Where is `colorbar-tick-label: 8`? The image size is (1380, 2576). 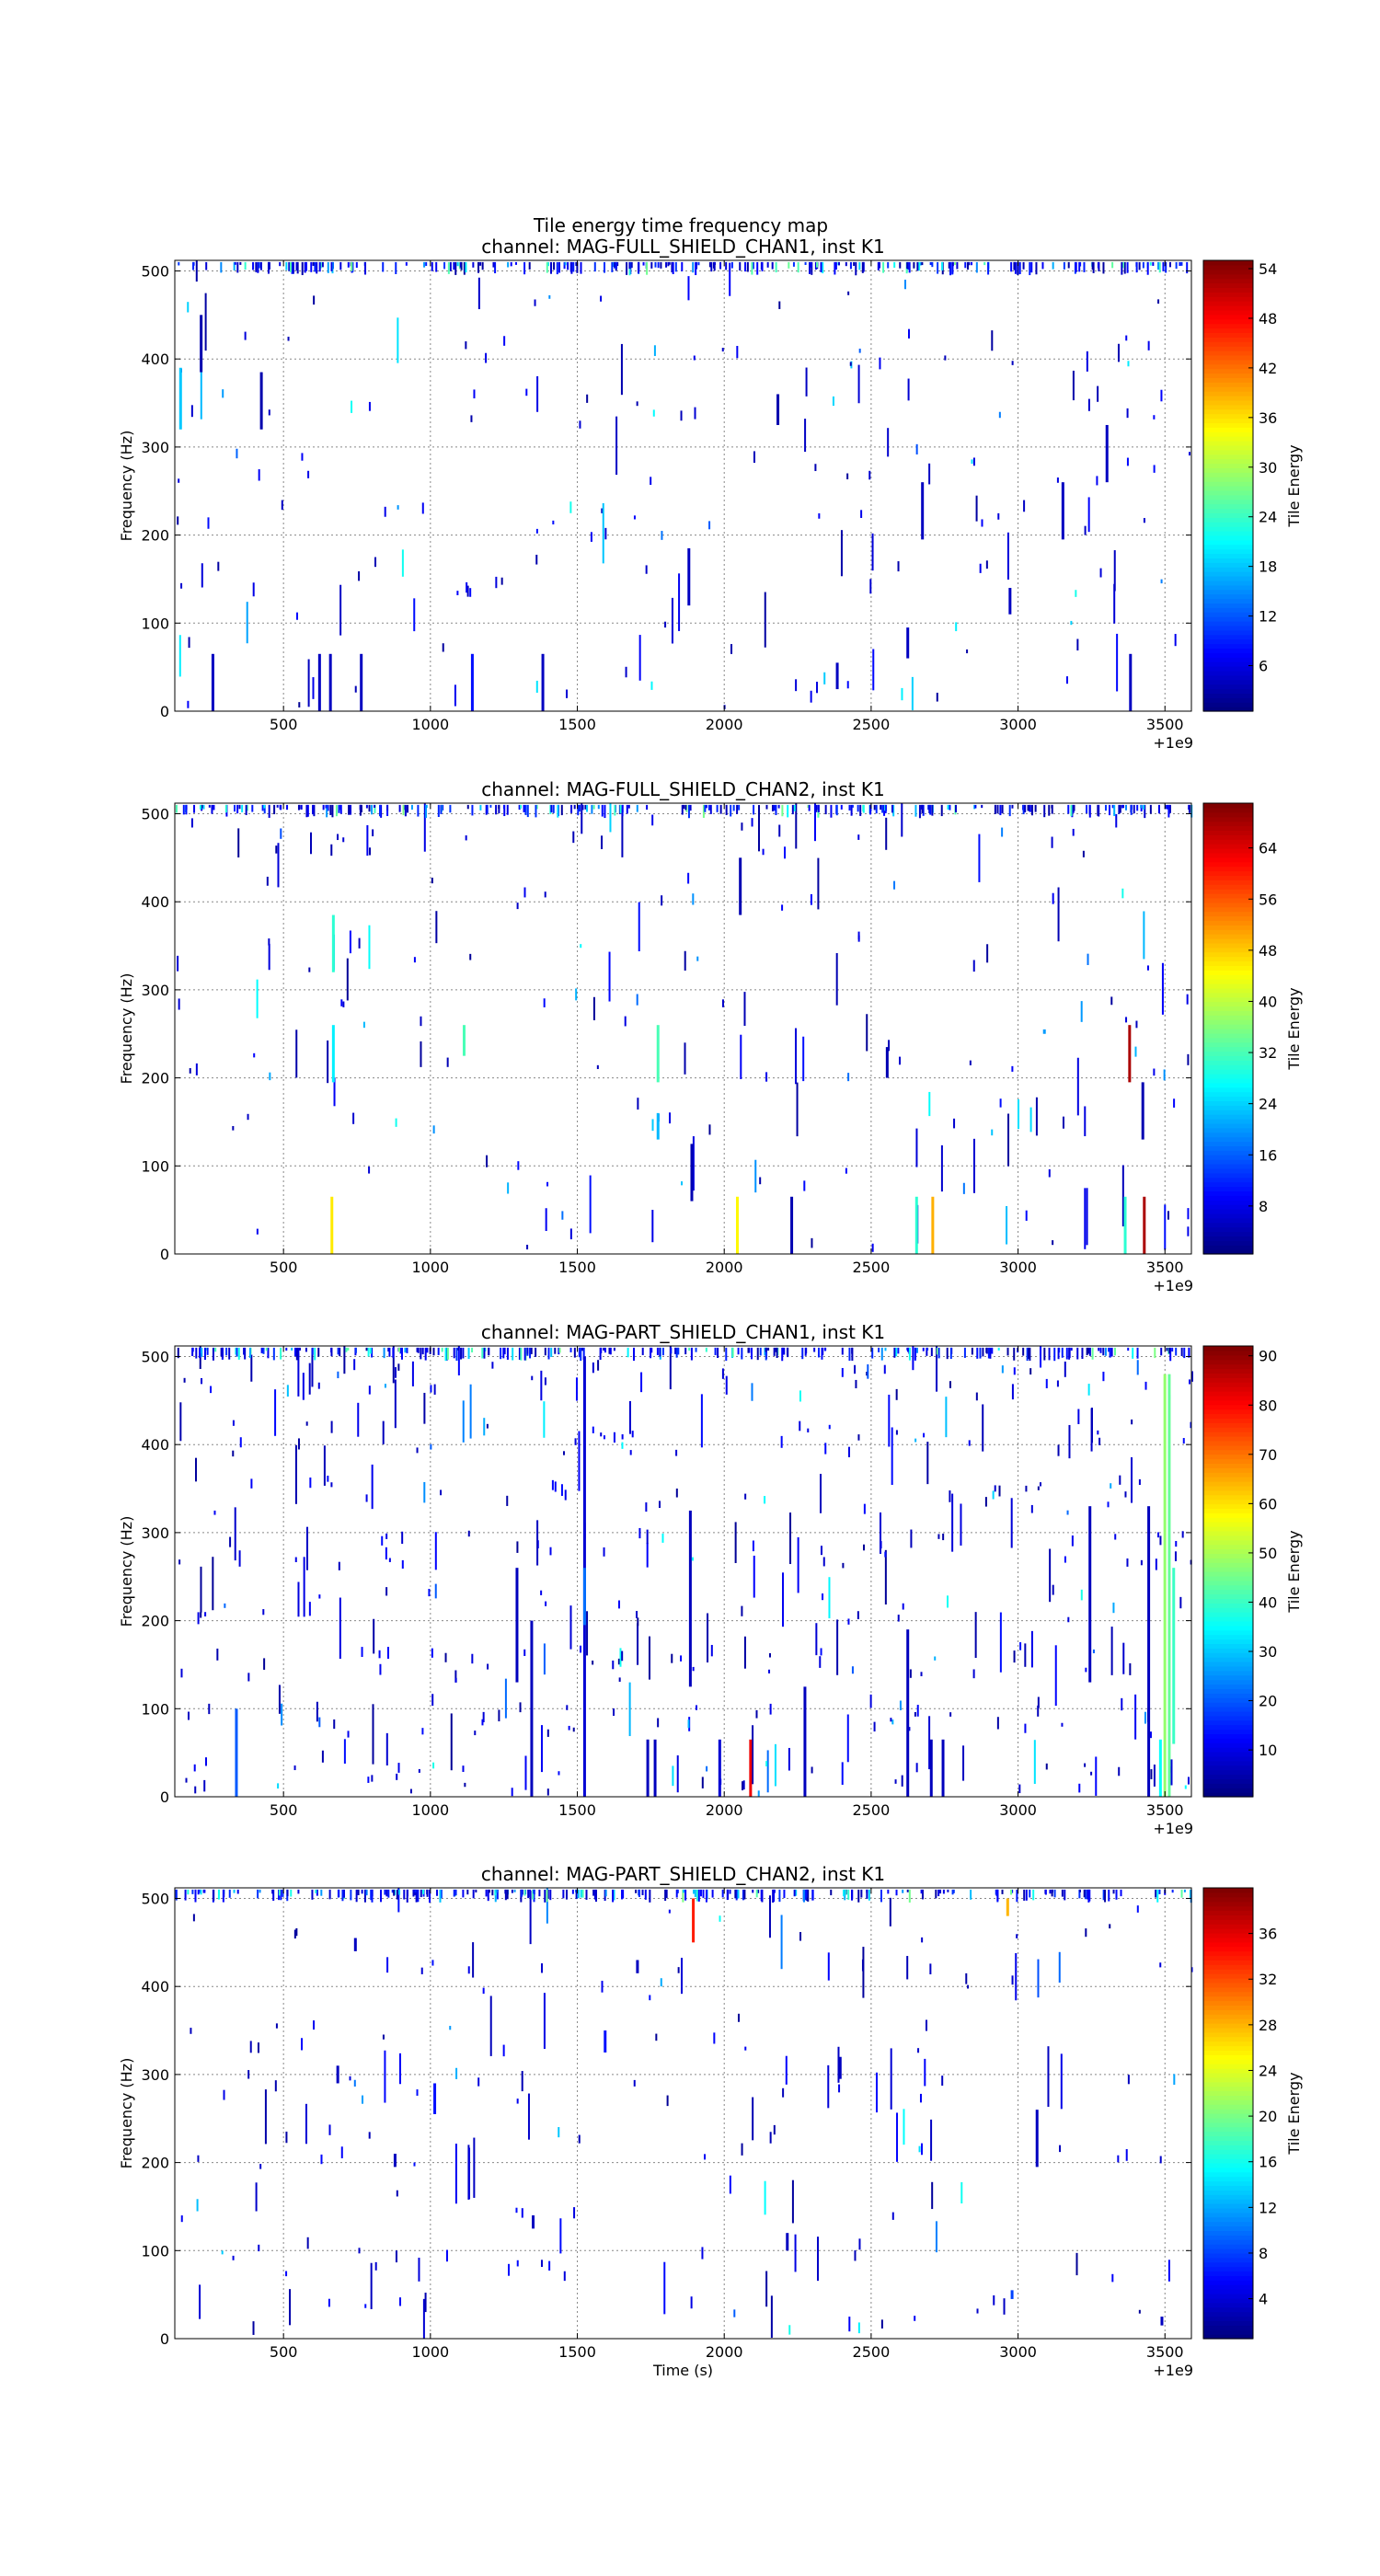 colorbar-tick-label: 8 is located at coordinates (1263, 1206).